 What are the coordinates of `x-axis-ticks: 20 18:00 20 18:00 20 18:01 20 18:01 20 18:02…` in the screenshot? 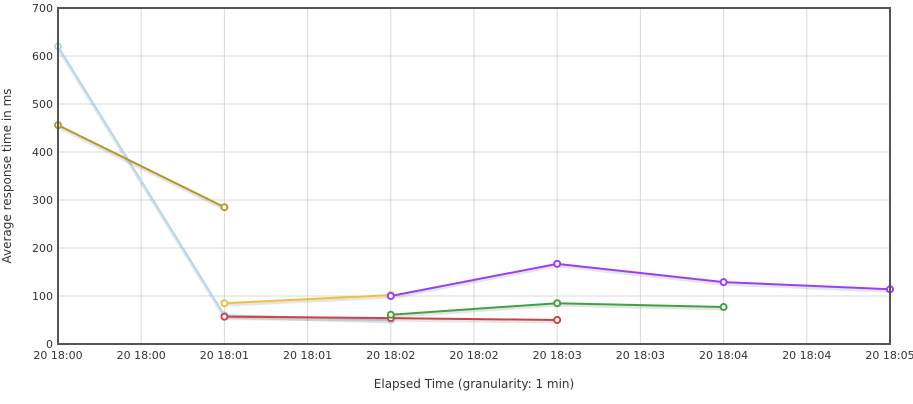 It's located at (473, 355).